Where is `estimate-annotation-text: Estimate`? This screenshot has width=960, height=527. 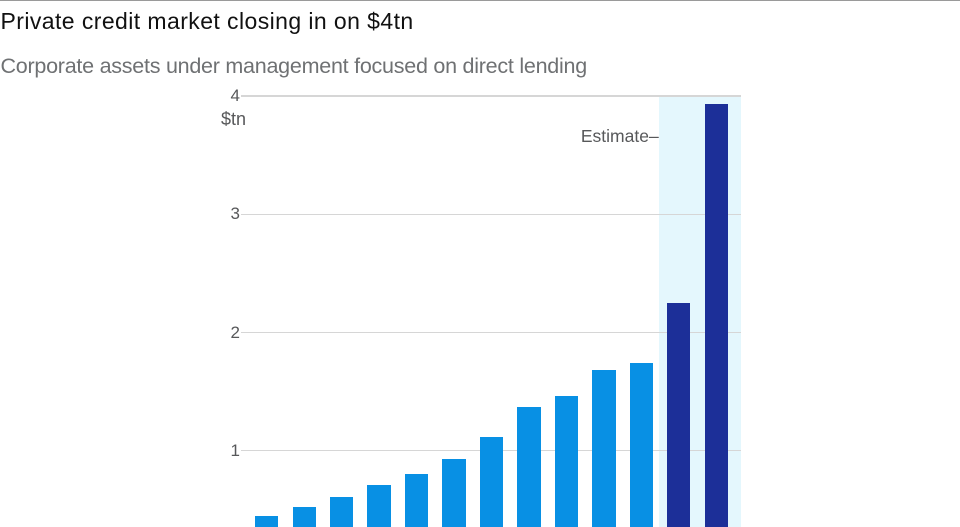 estimate-annotation-text: Estimate is located at coordinates (614, 136).